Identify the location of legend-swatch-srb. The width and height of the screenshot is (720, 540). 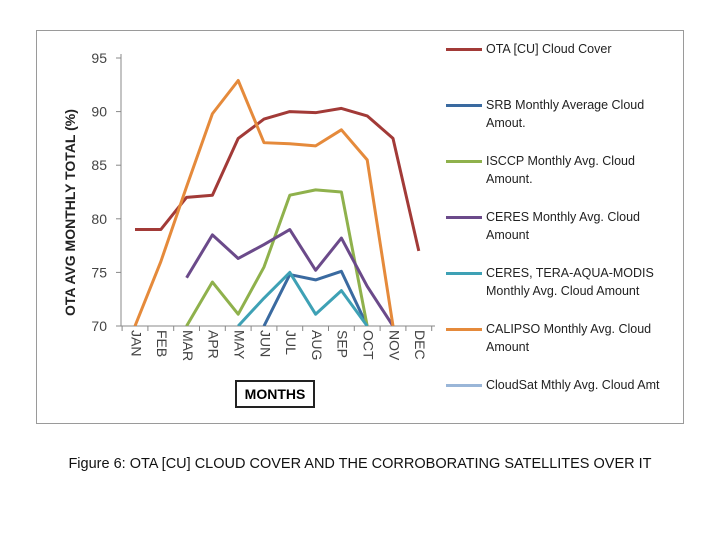
(464, 105).